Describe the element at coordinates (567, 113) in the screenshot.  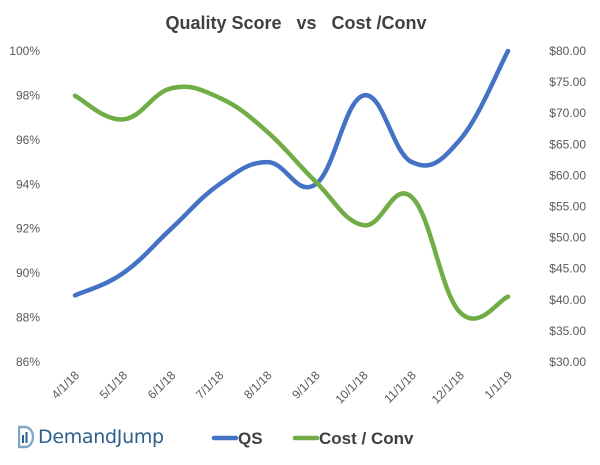
I see `right-tick-label: $70.00` at that location.